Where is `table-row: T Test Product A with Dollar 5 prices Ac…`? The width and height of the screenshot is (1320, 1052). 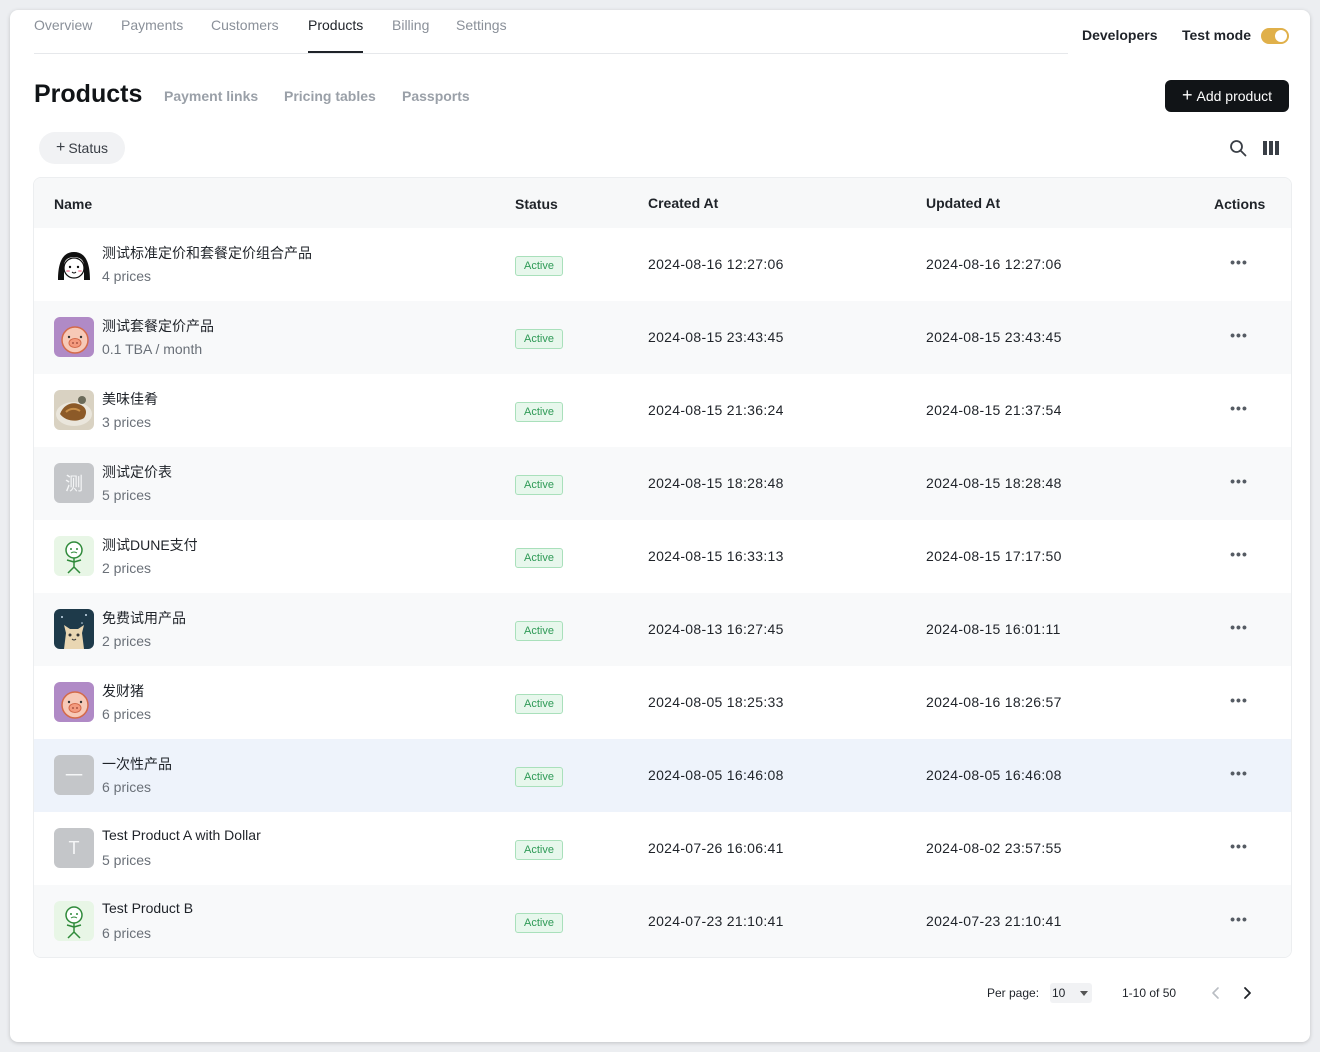
table-row: T Test Product A with Dollar 5 prices Ac… is located at coordinates (662, 848).